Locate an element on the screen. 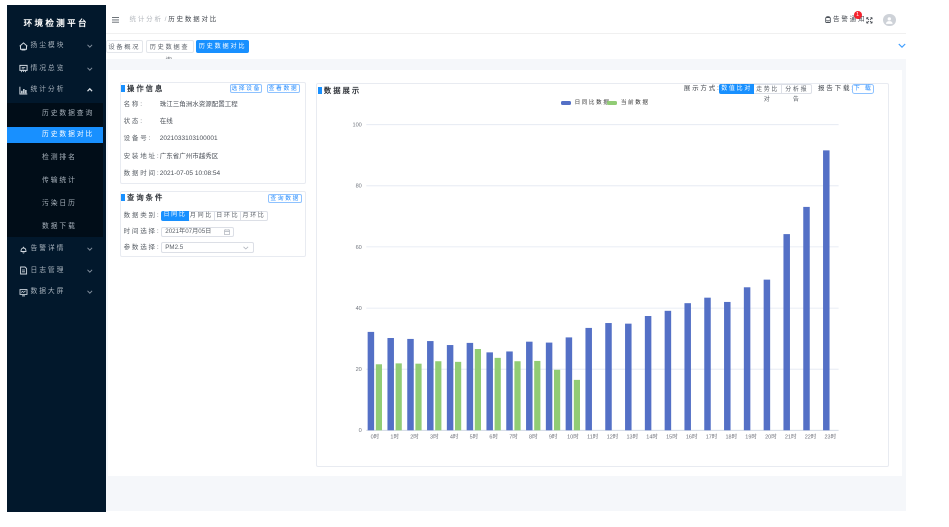 The image size is (949, 527). svg-text: 11时 is located at coordinates (593, 437).